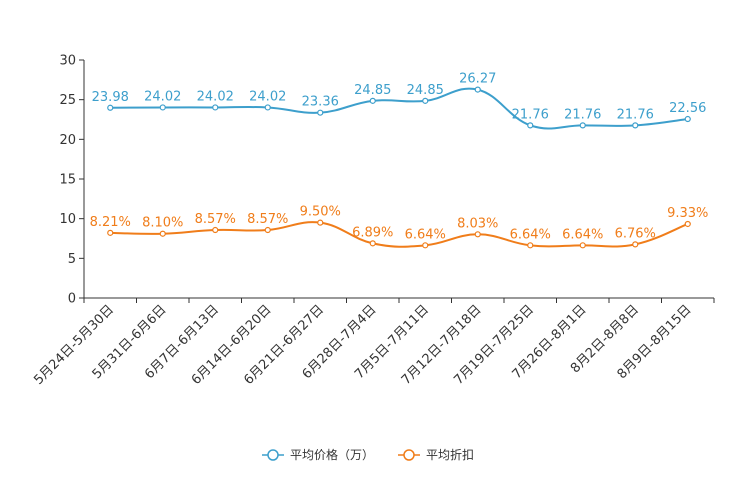 The image size is (744, 496). What do you see at coordinates (110, 97) in the screenshot?
I see `data-label: 23.98` at bounding box center [110, 97].